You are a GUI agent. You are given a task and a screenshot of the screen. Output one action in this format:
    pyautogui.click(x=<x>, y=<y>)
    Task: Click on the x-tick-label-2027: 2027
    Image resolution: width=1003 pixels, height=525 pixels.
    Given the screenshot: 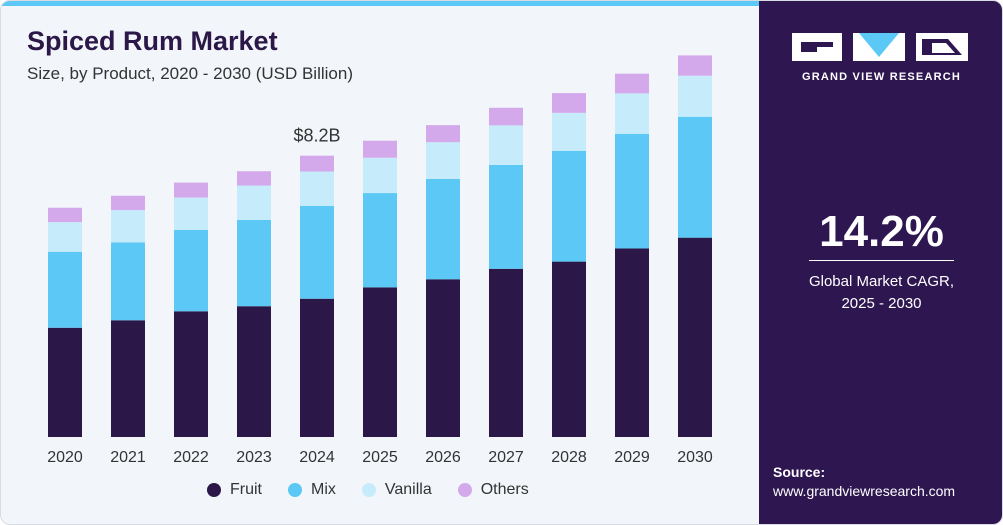 What is the action you would take?
    pyautogui.click(x=506, y=457)
    